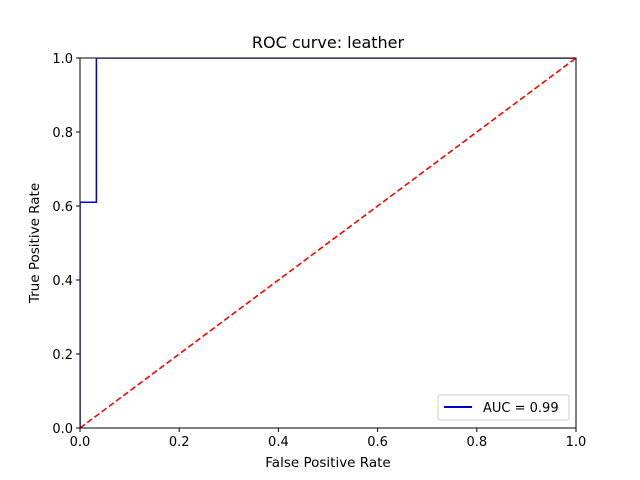  Describe the element at coordinates (62, 429) in the screenshot. I see `y-tick-label: 0.0` at that location.